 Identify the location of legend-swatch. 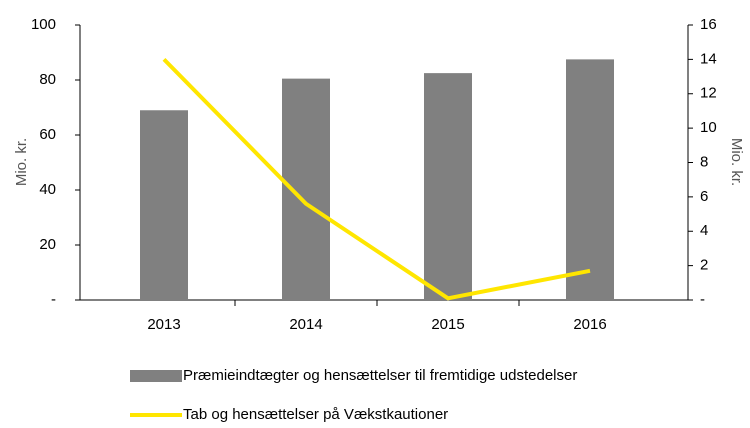
(156, 376).